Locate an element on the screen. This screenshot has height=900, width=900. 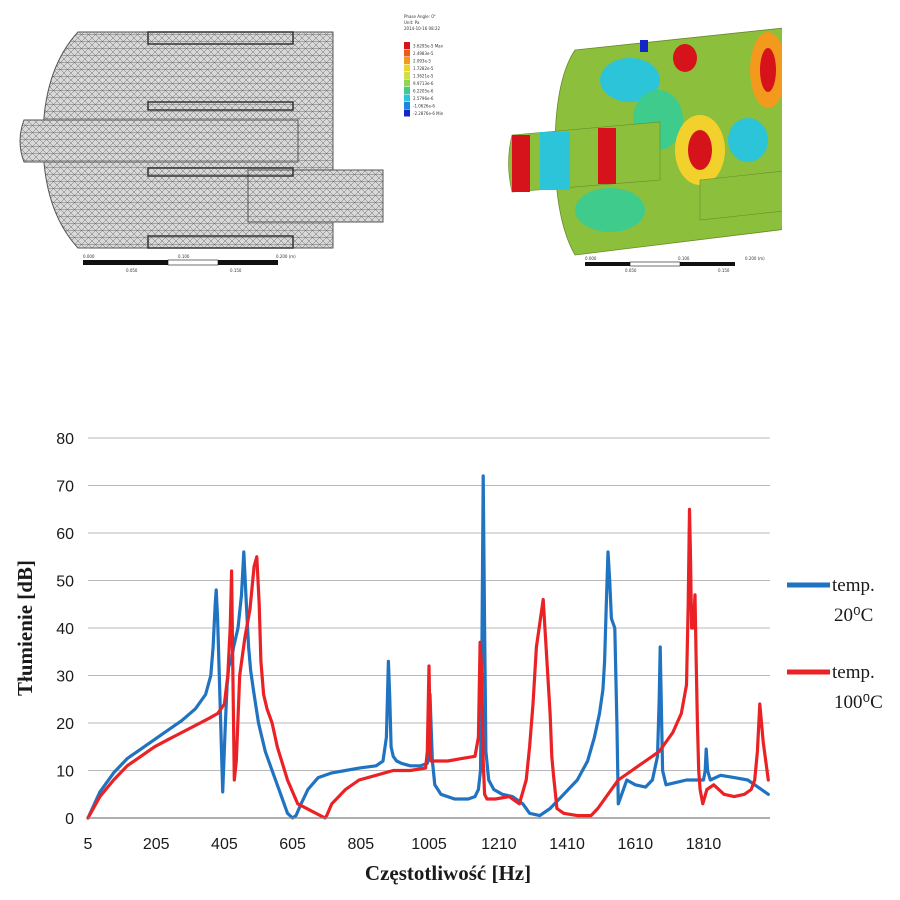
x-tick-label: 205 is located at coordinates (156, 844).